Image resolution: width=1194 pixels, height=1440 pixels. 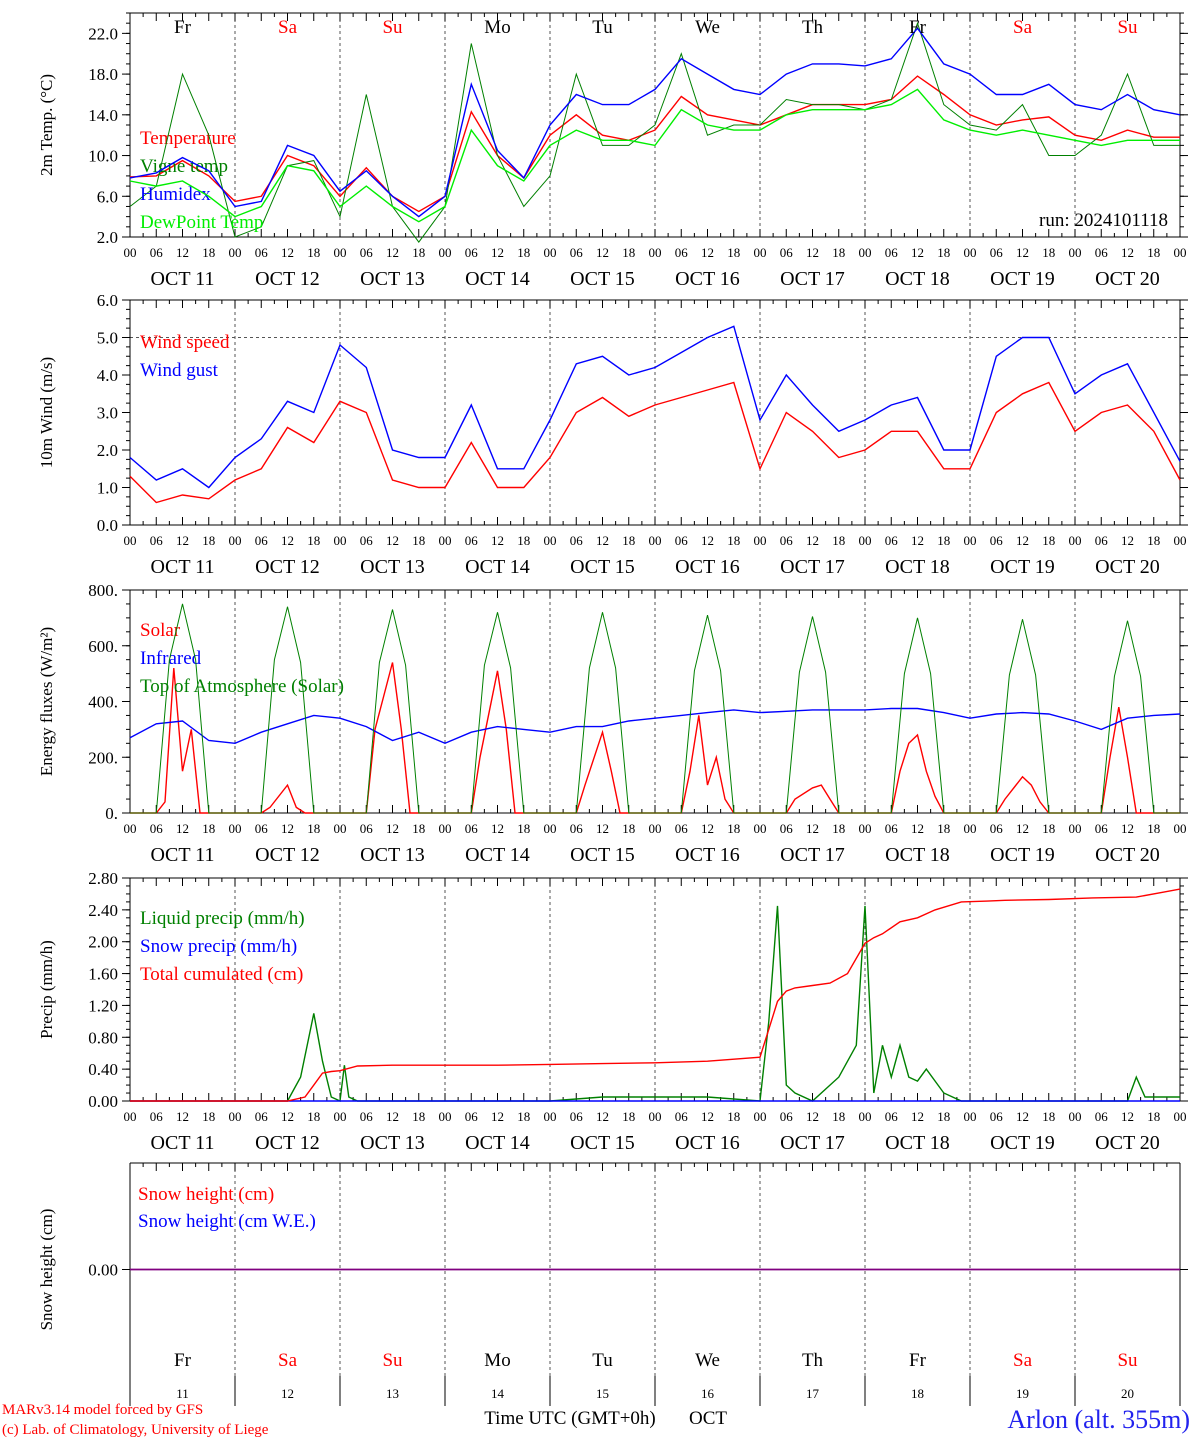 I want to click on station-label: Arlon (alt. 355m), so click(x=1098, y=1419).